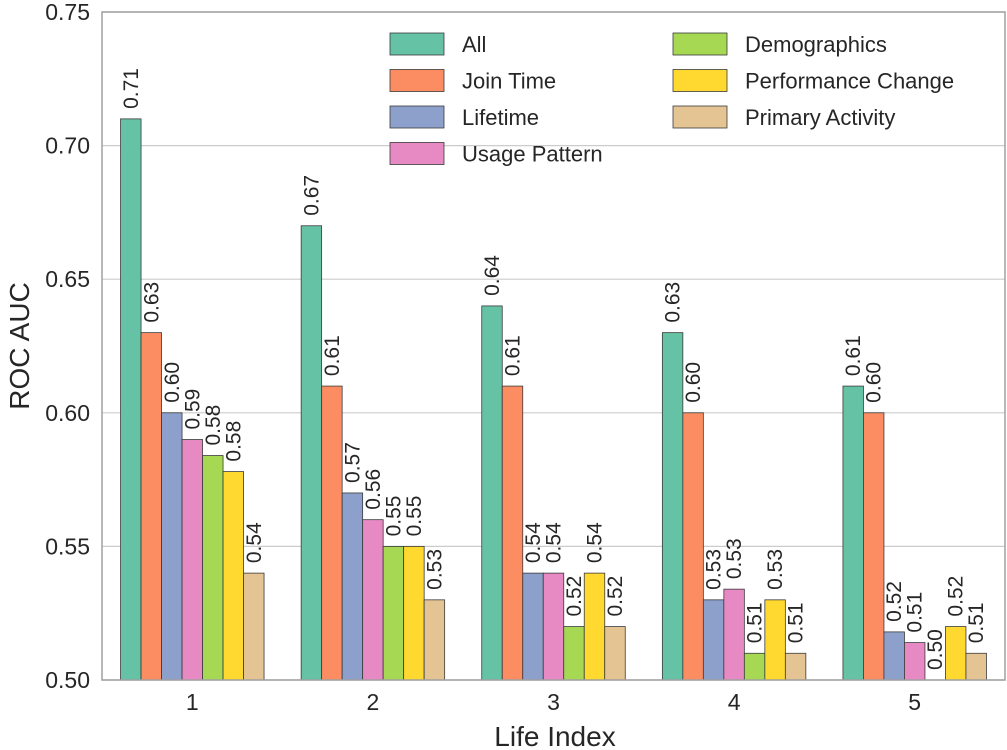 The width and height of the screenshot is (1007, 750). I want to click on data-label: 0.57, so click(352, 462).